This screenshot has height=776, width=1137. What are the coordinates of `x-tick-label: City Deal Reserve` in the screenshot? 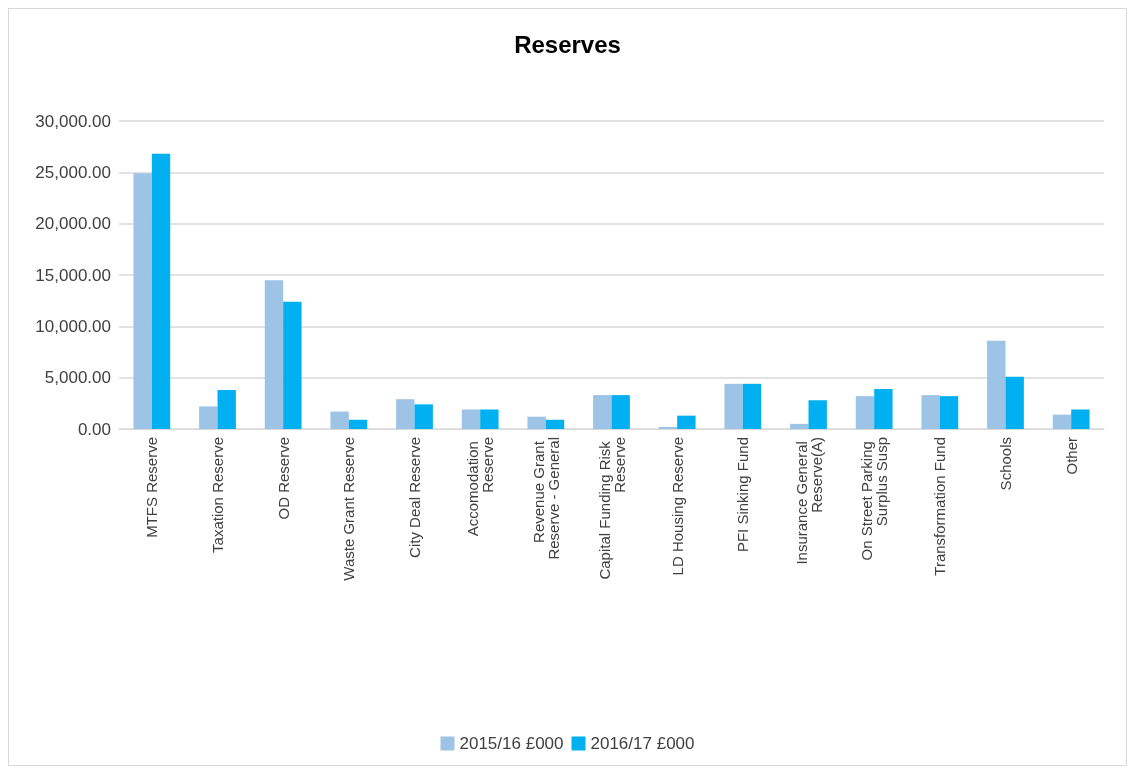 It's located at (414, 497).